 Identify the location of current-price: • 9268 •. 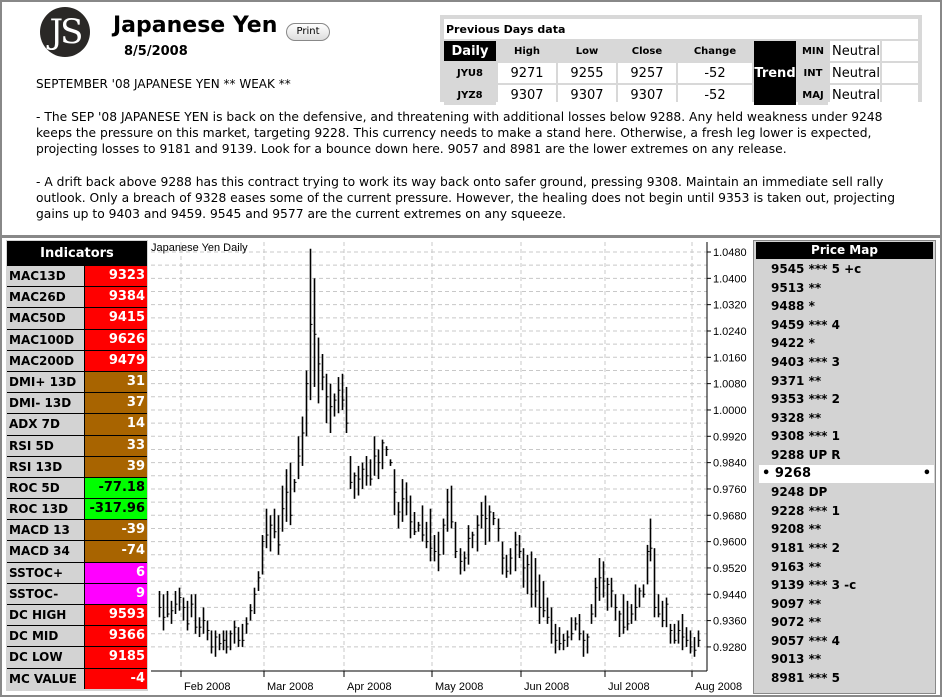
(846, 474).